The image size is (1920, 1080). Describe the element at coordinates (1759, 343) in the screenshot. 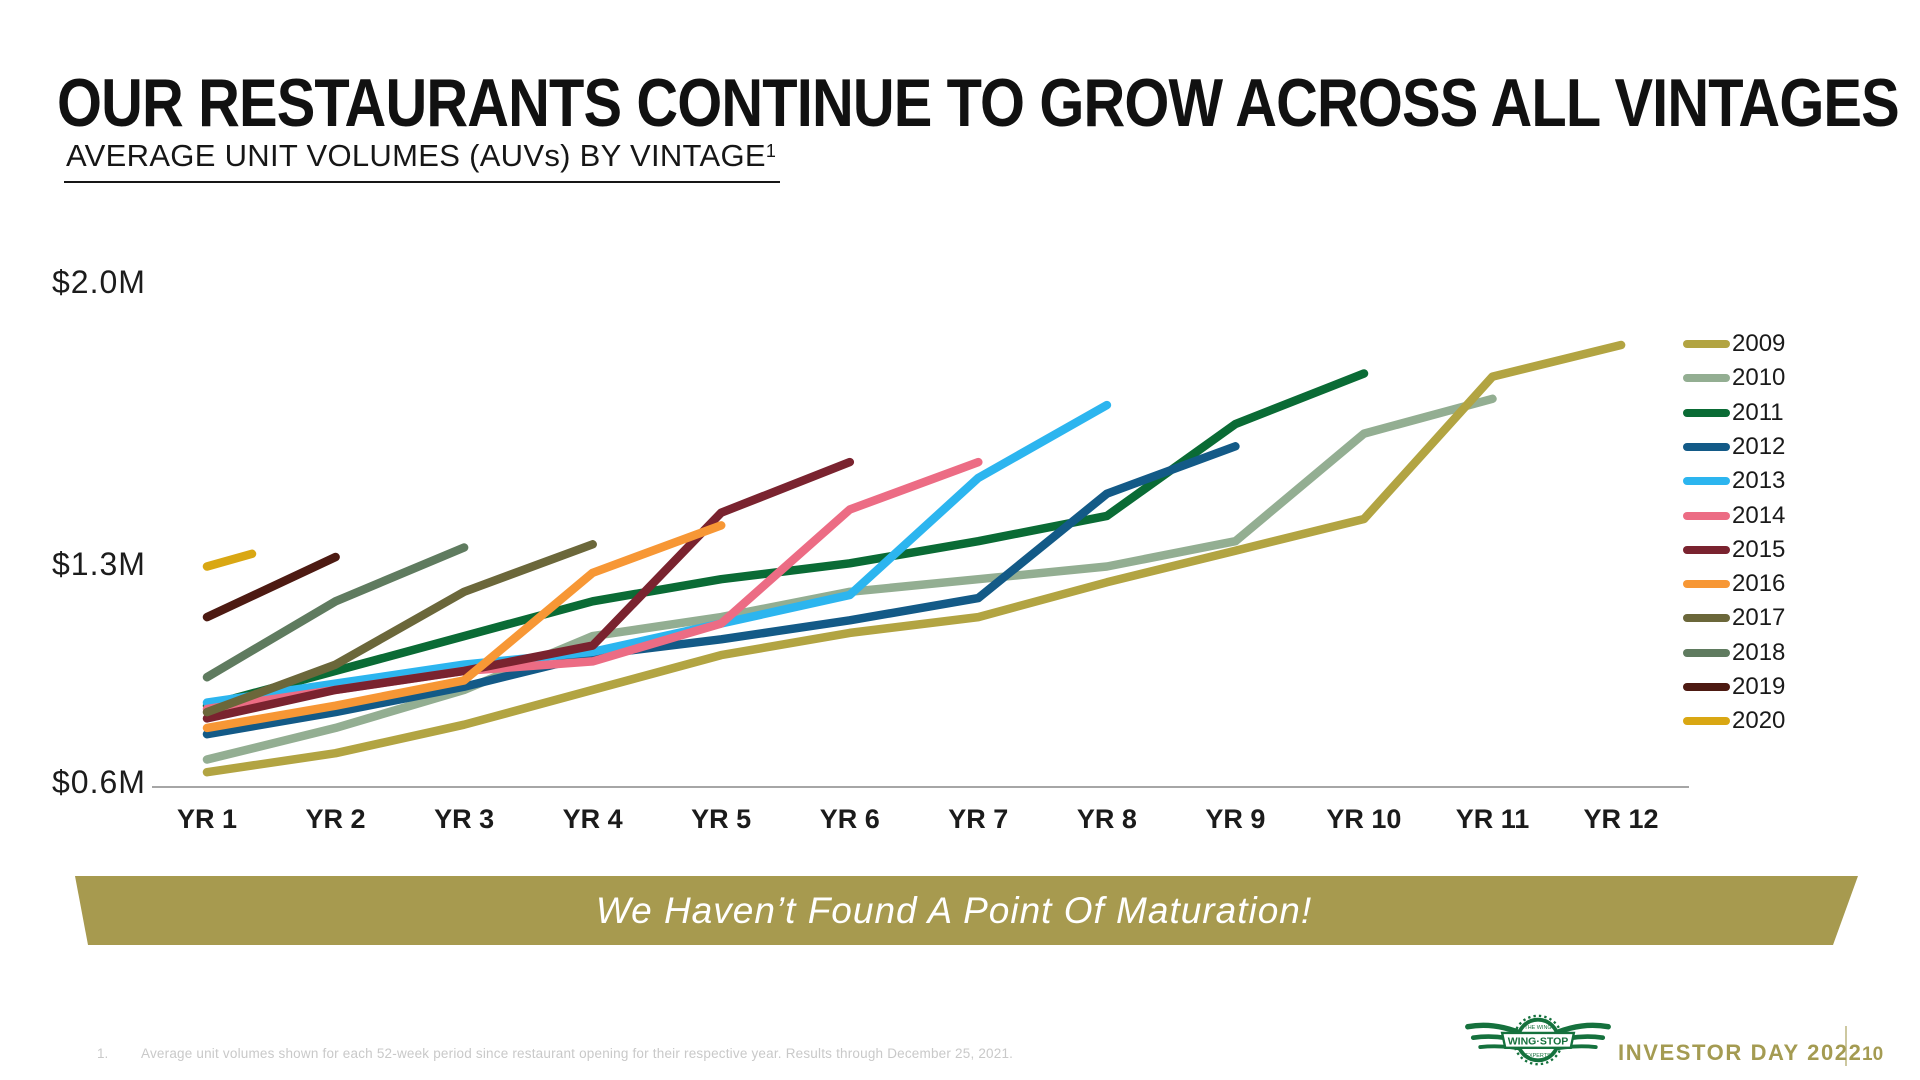

I see `legend-label-2009: 2009` at that location.